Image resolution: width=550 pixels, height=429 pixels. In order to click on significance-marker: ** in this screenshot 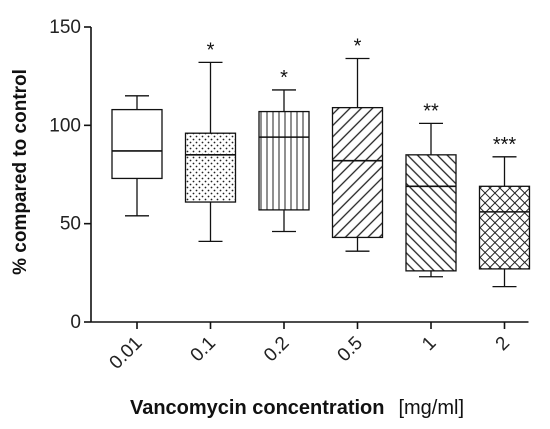, I will do `click(431, 111)`.